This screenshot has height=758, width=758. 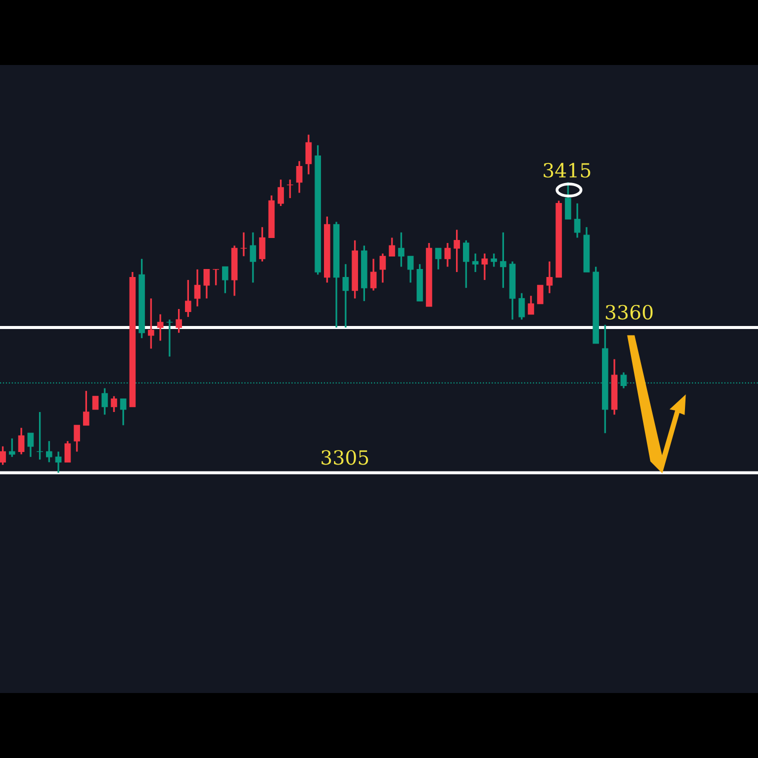 I want to click on ref-line-label: 3360, so click(x=629, y=312).